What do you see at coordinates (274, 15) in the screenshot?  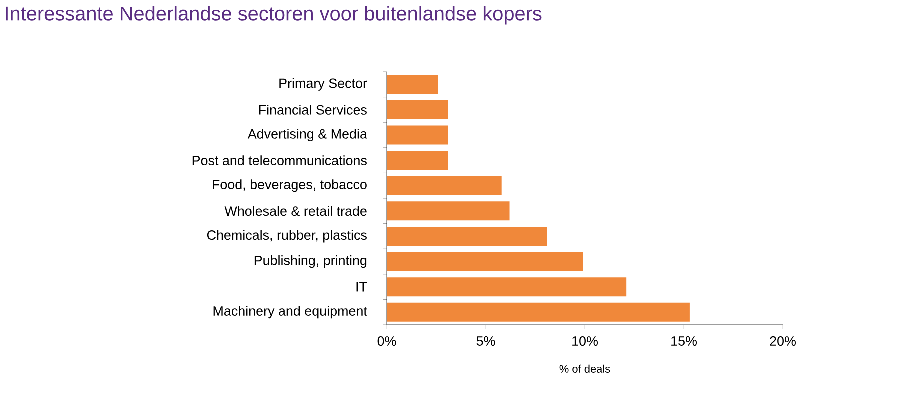 I see `chart-title: Interessante Nederlandse sectoren voor buitenlandse kopers` at bounding box center [274, 15].